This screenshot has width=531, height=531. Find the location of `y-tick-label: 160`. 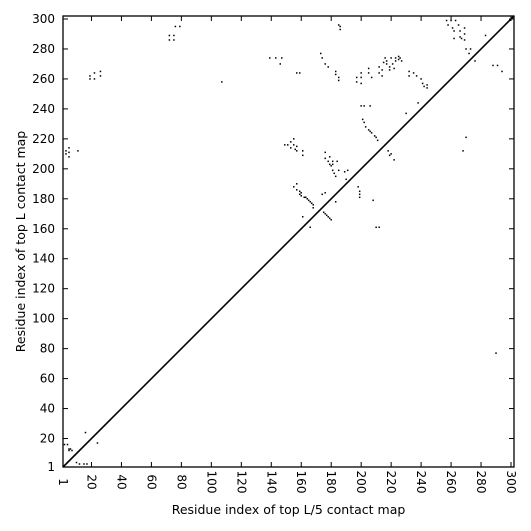

y-tick-label: 160 is located at coordinates (43, 229).